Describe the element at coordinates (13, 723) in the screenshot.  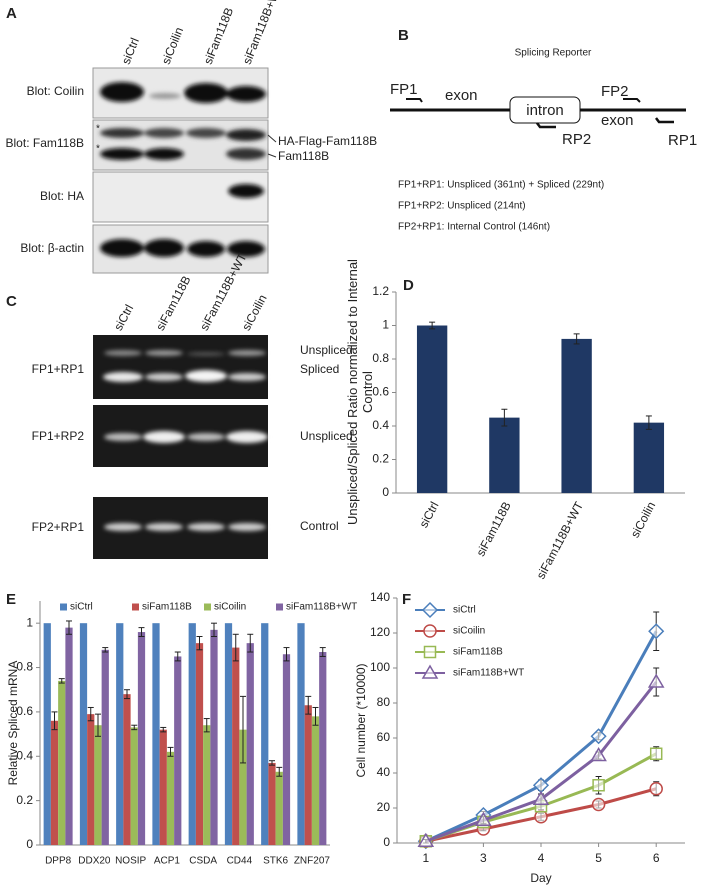
I see `y-axis-label: Relative Spliced mRNA` at that location.